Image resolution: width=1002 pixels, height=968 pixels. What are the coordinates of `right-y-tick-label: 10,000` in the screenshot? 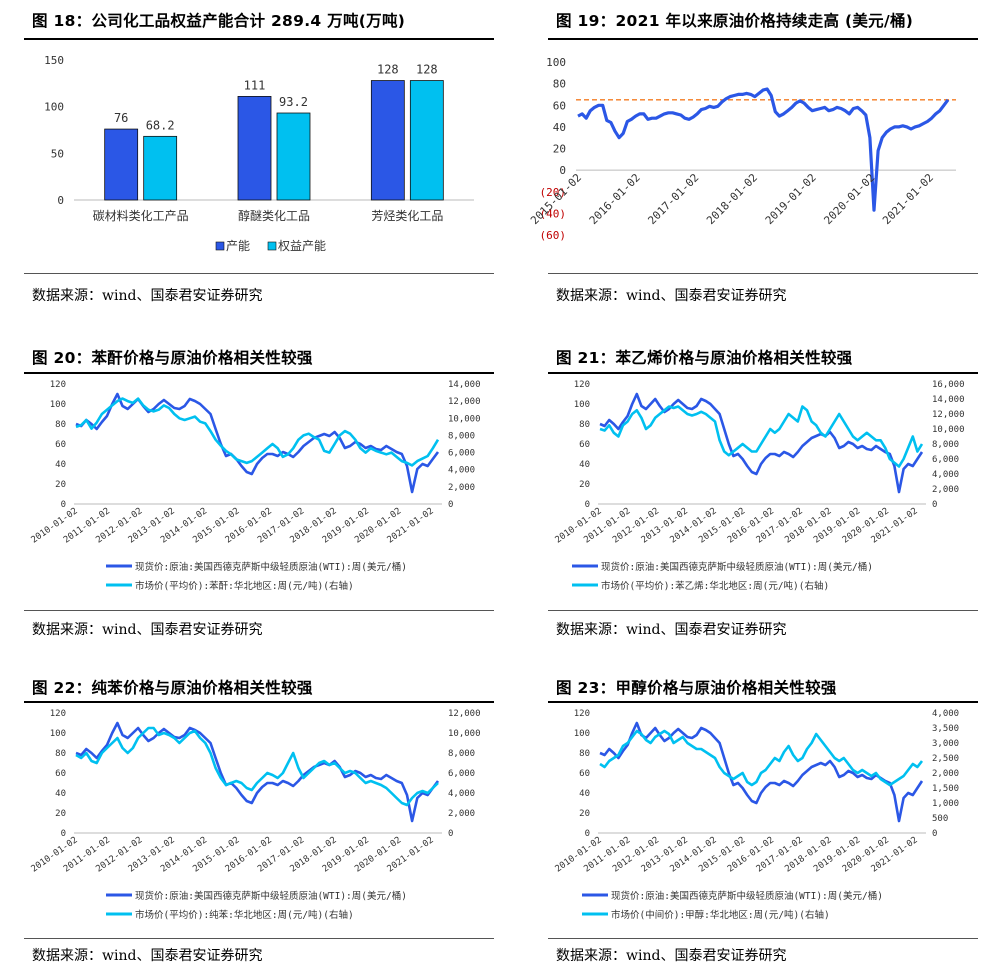 It's located at (464, 734).